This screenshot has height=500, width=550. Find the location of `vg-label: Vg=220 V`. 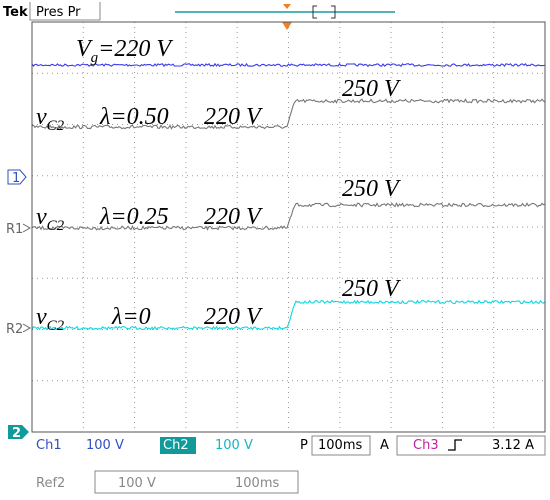

vg-label: Vg=220 V is located at coordinates (124, 51).